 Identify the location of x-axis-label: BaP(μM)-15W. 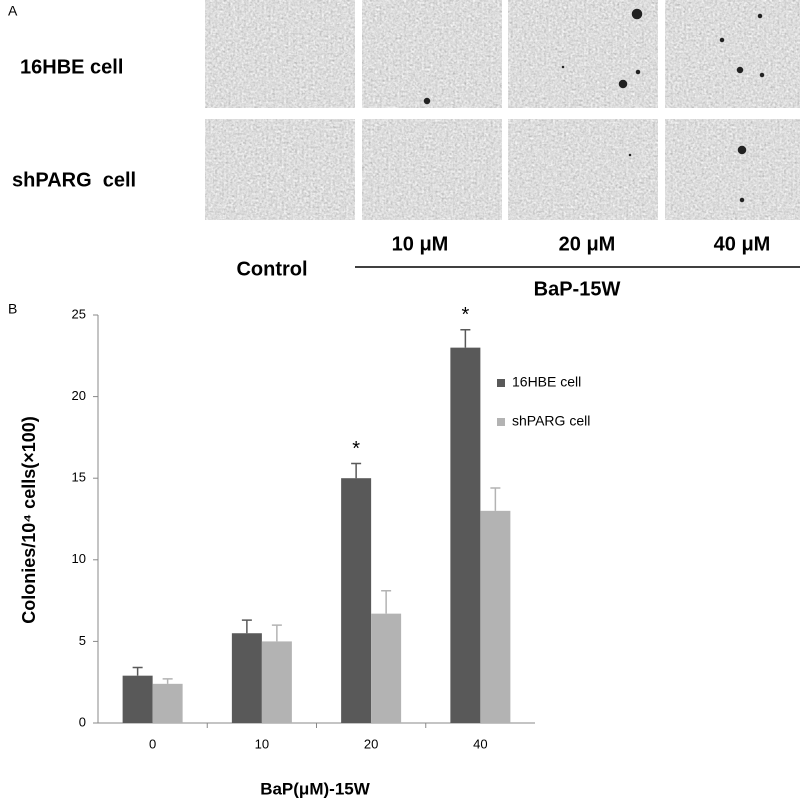
(315, 788).